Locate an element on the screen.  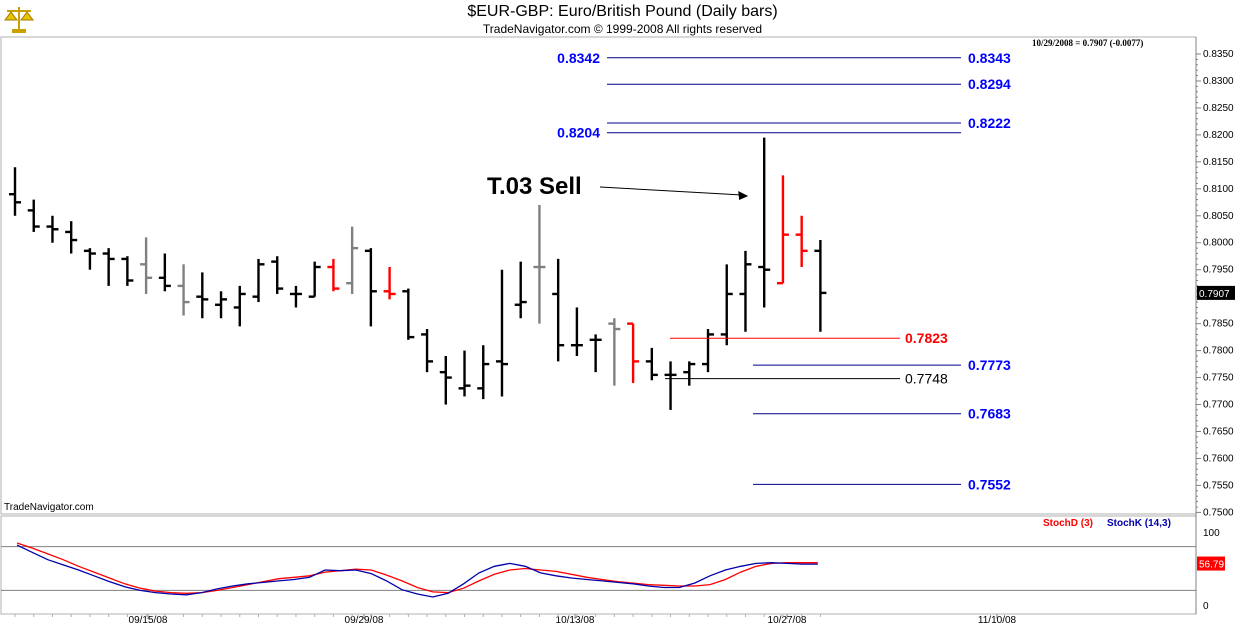
stoch-last-value-box is located at coordinates (1211, 563).